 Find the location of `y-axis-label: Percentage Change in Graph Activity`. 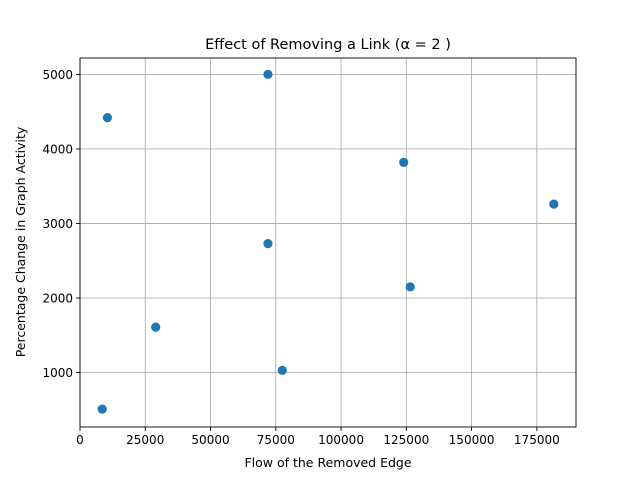

y-axis-label: Percentage Change in Graph Activity is located at coordinates (20, 241).